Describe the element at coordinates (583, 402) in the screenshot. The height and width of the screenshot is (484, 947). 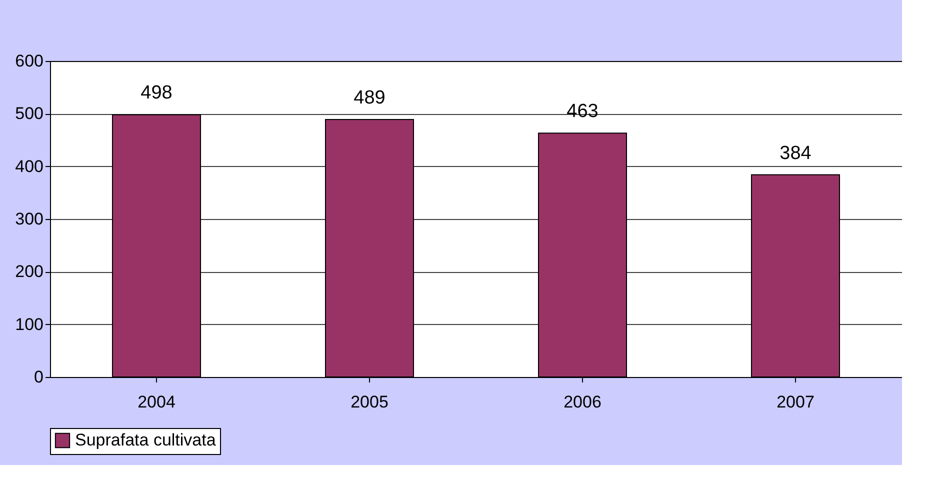
I see `x-tick-label: 2006` at that location.